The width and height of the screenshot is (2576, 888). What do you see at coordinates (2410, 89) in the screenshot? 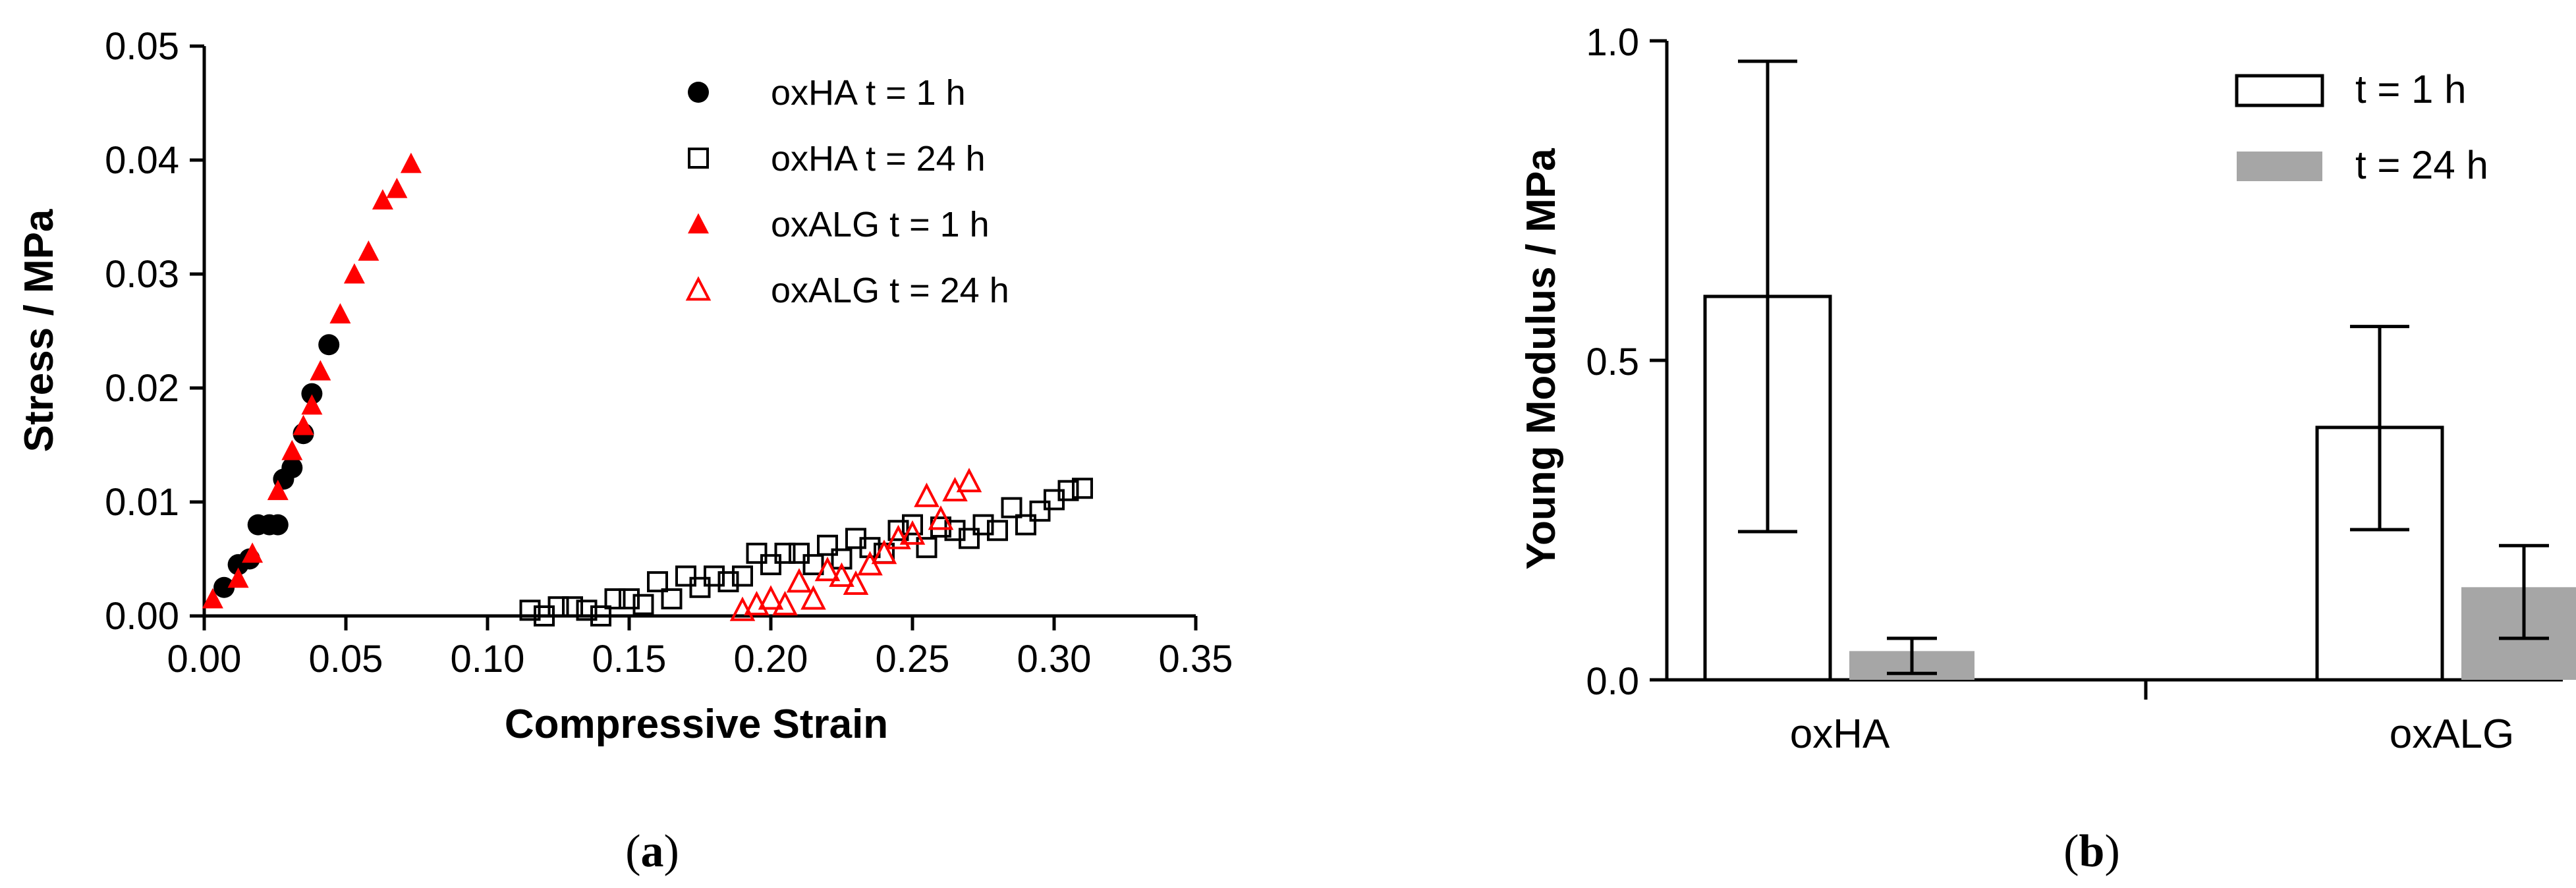
I see `panel-b-legend-label: t = 1 h` at bounding box center [2410, 89].